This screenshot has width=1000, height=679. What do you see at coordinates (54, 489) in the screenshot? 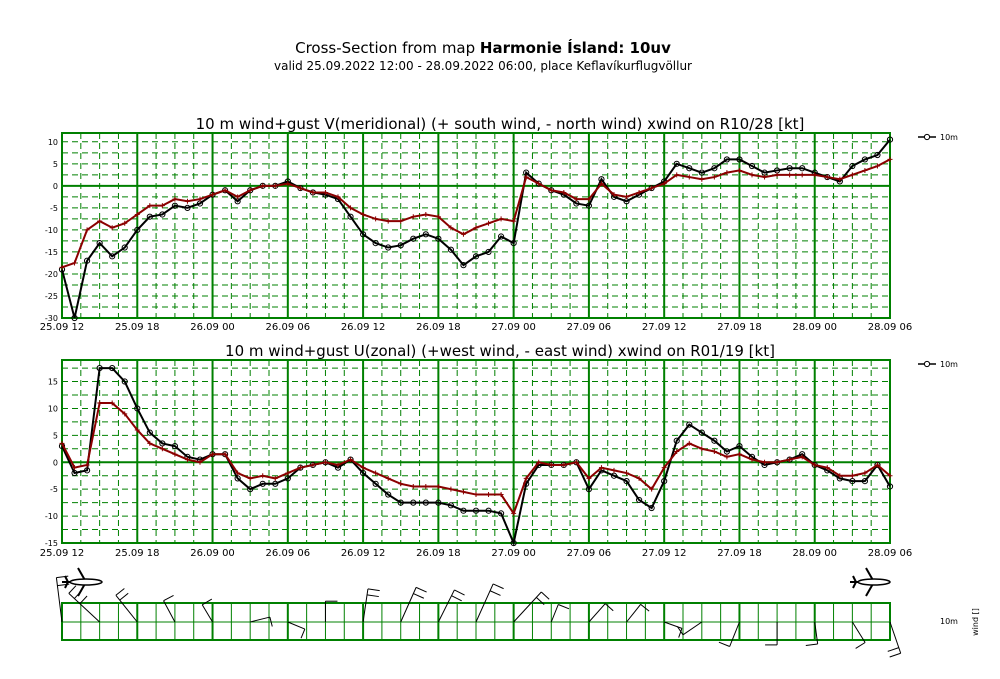
I see `y-tick-label: -5` at bounding box center [54, 489].